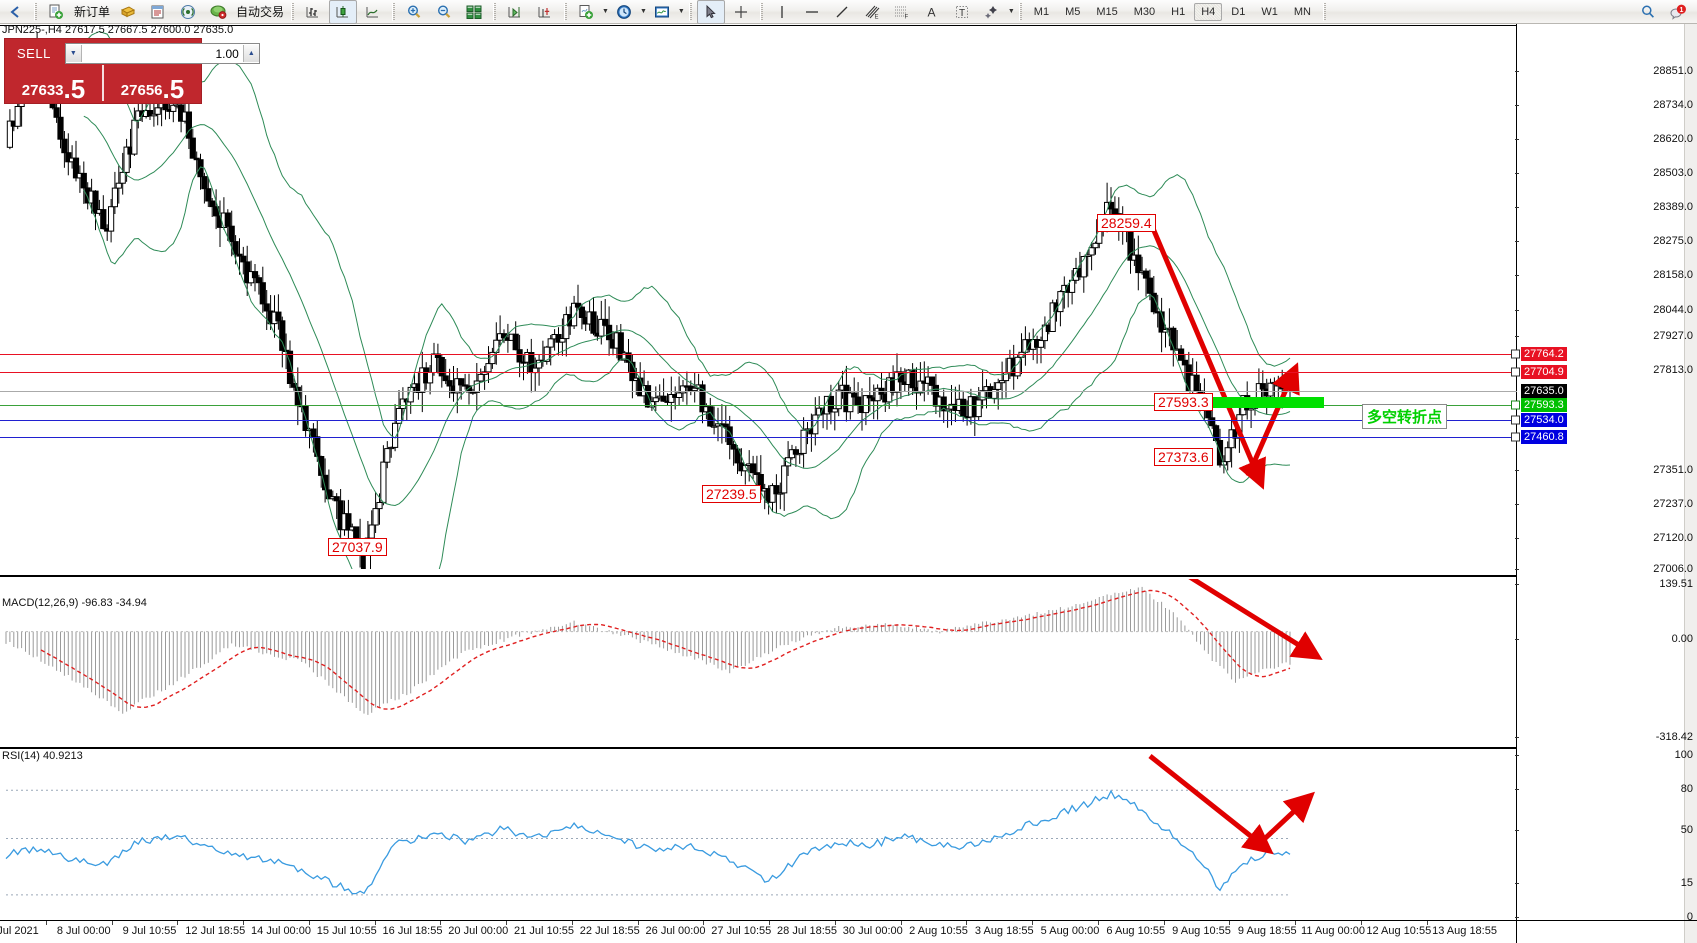  What do you see at coordinates (34, 53) in the screenshot?
I see `sell-button: SELL` at bounding box center [34, 53].